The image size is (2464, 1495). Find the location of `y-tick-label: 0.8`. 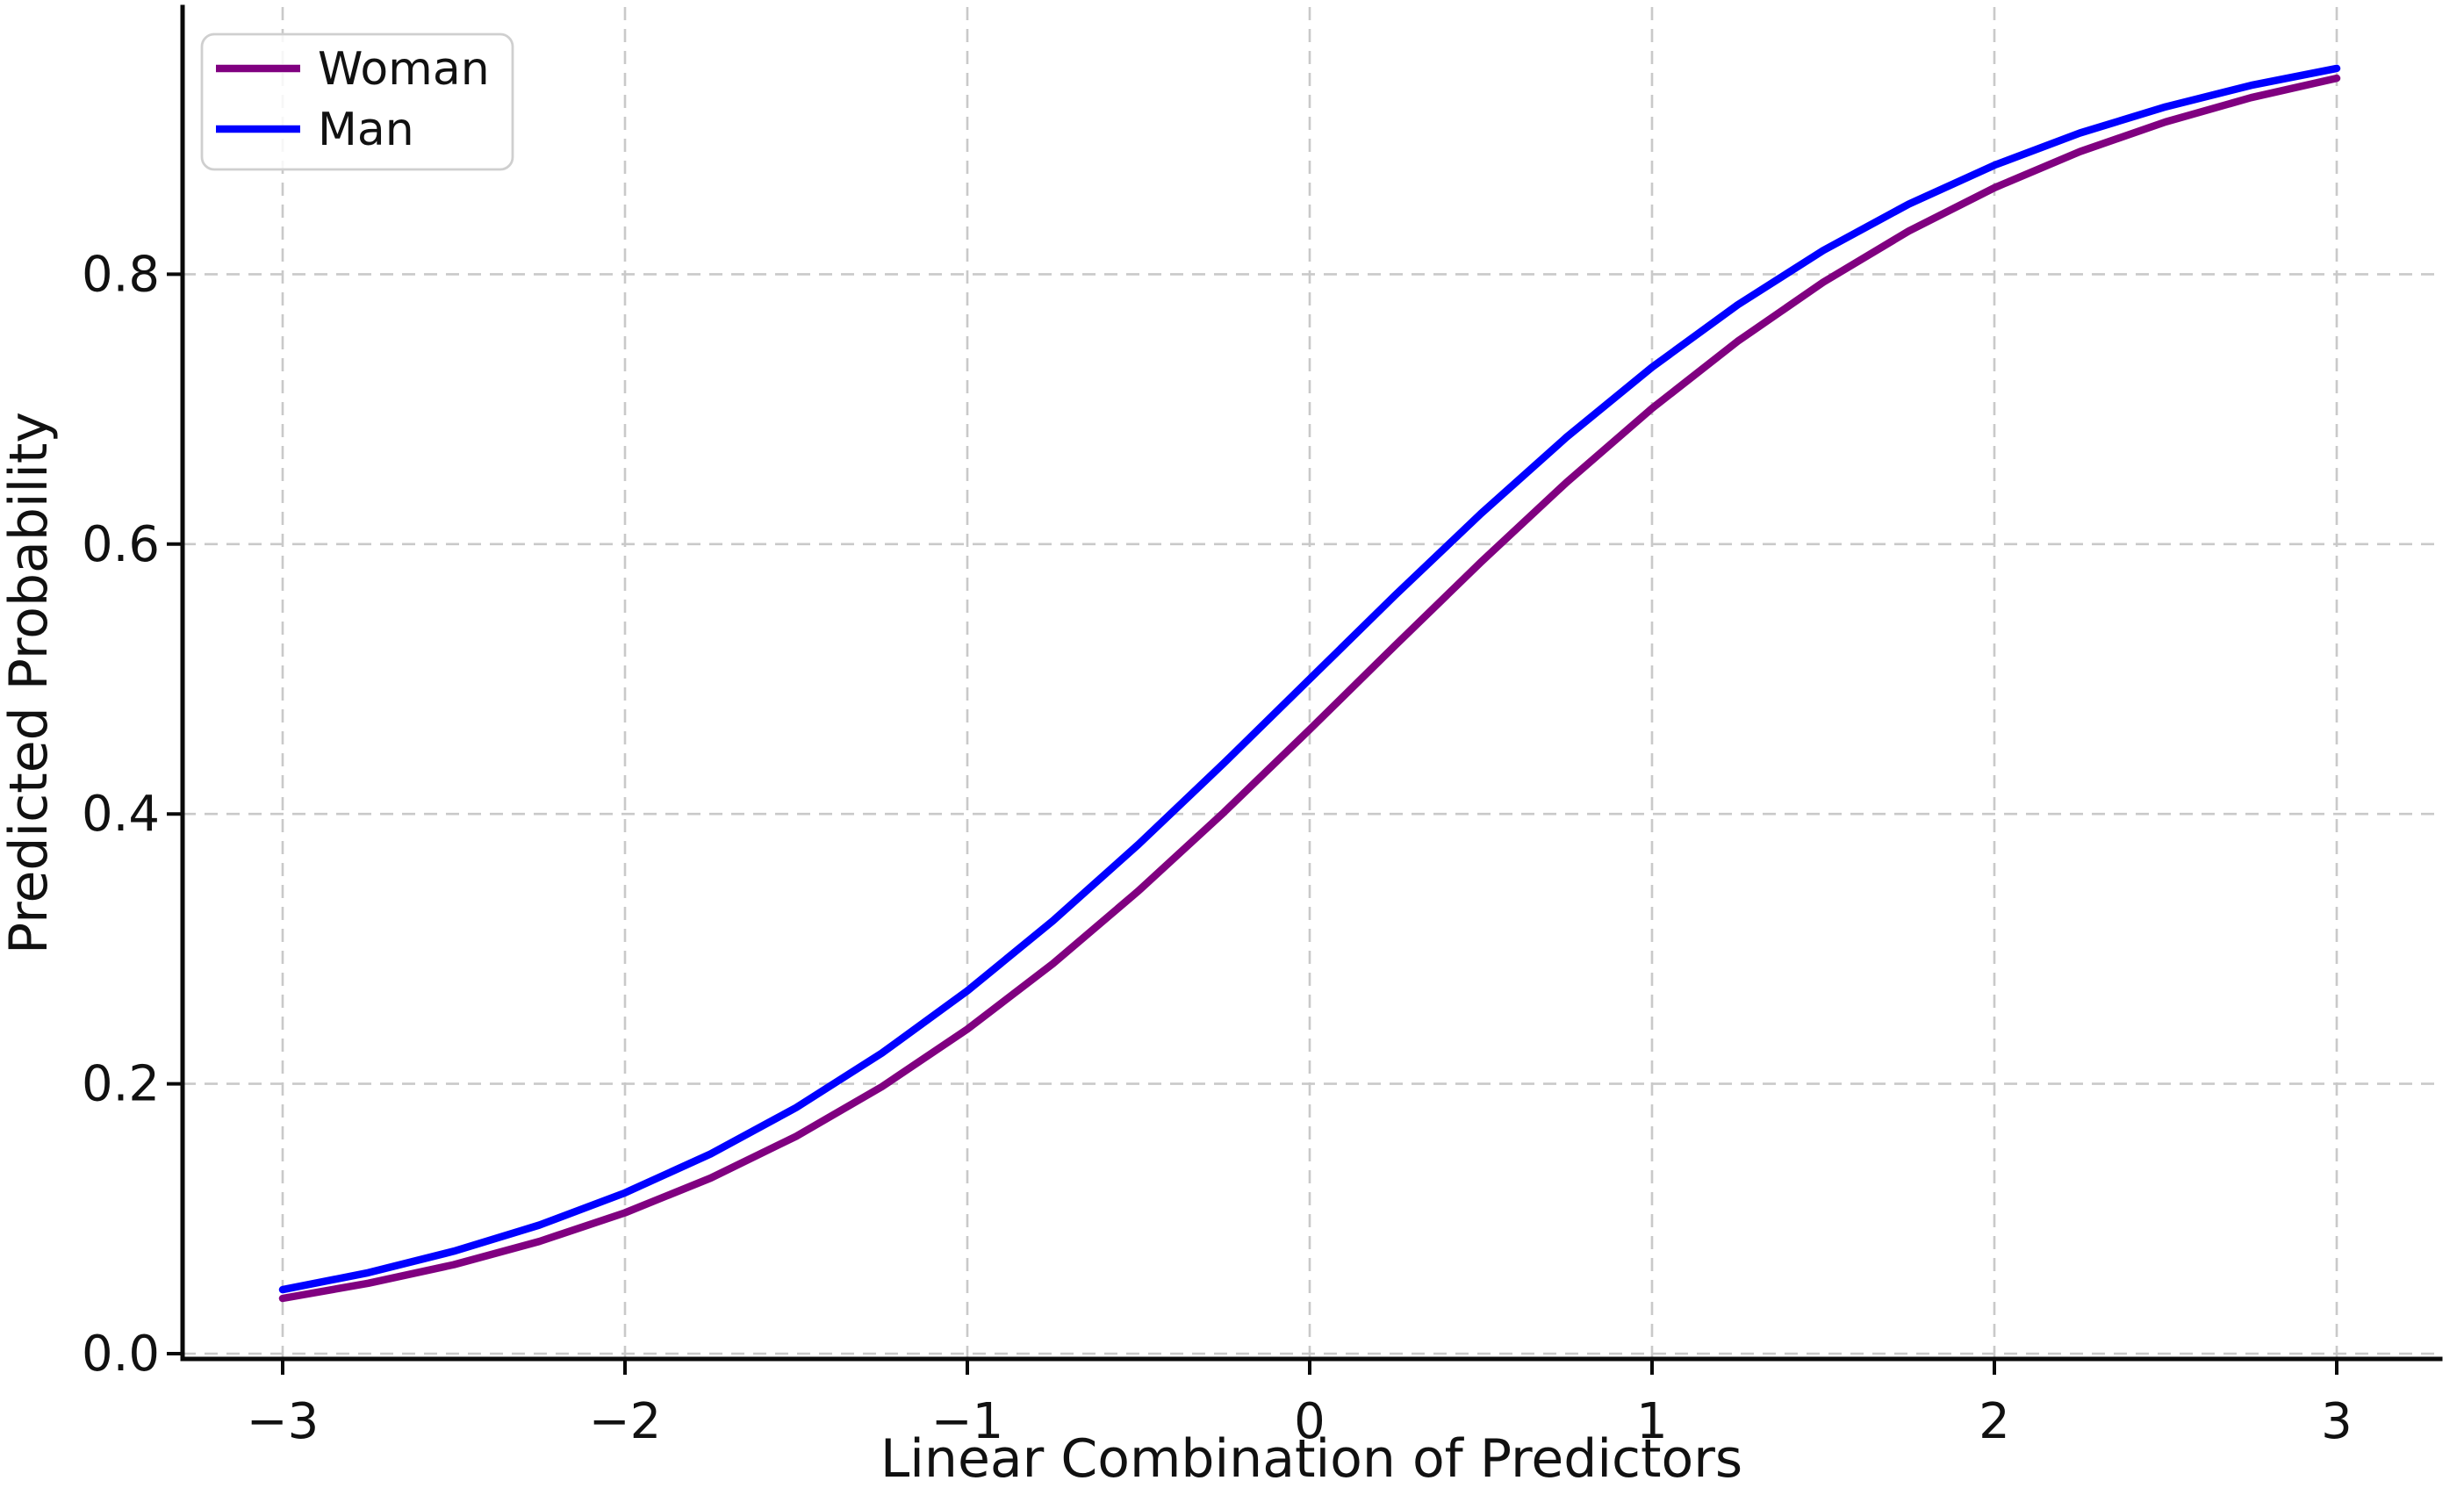

y-tick-label: 0.8 is located at coordinates (121, 275).